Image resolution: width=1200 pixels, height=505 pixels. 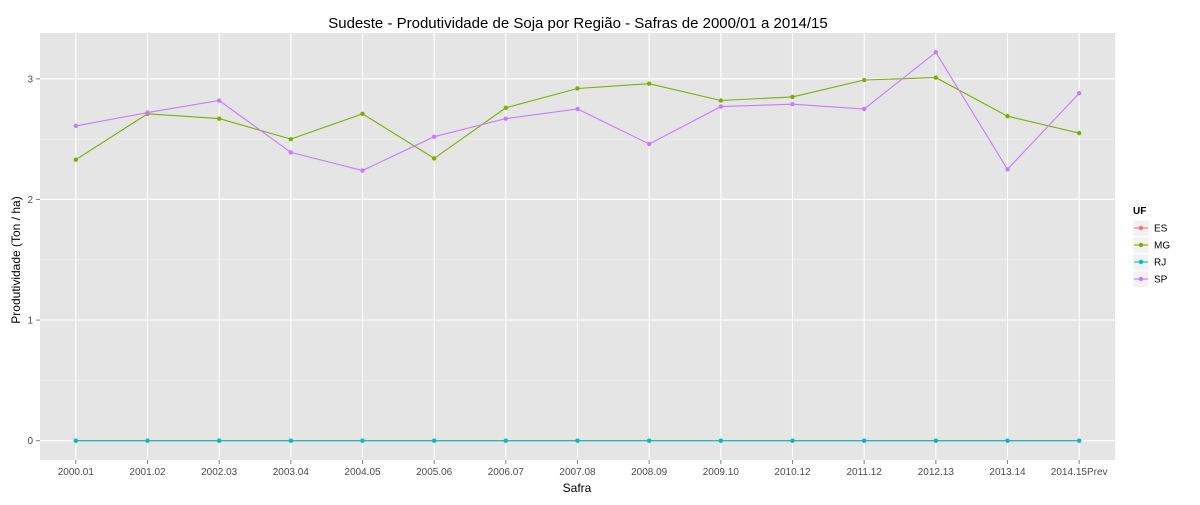 I want to click on y-axis: 0 1 2 3, so click(x=33, y=260).